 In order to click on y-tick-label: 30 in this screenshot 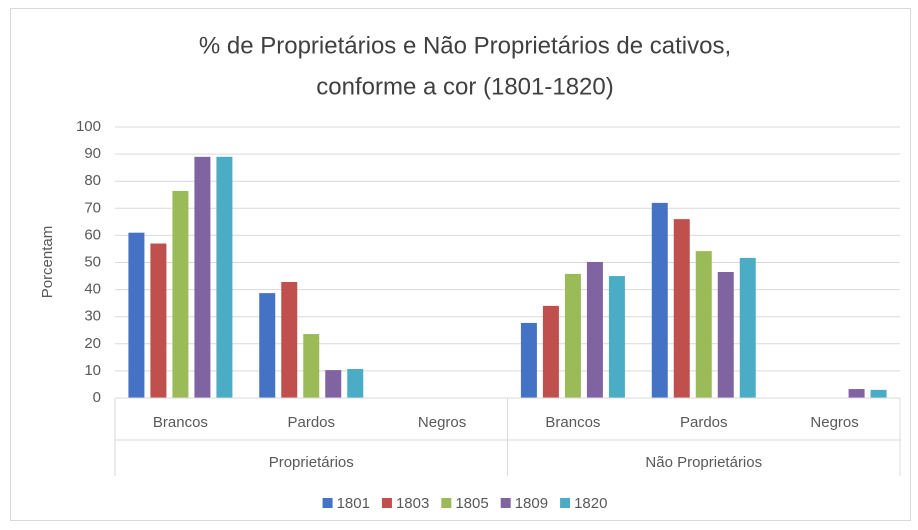, I will do `click(92, 316)`.